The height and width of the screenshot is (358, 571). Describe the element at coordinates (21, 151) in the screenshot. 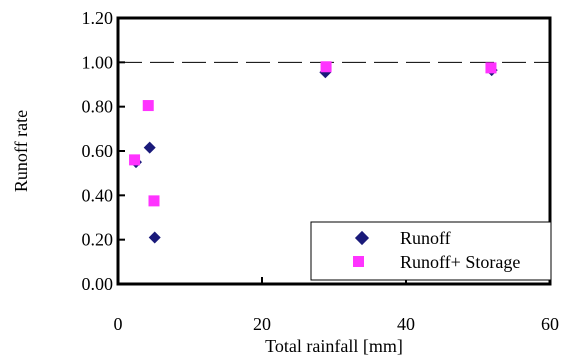

I see `y-axis-title: Runoff rate` at that location.